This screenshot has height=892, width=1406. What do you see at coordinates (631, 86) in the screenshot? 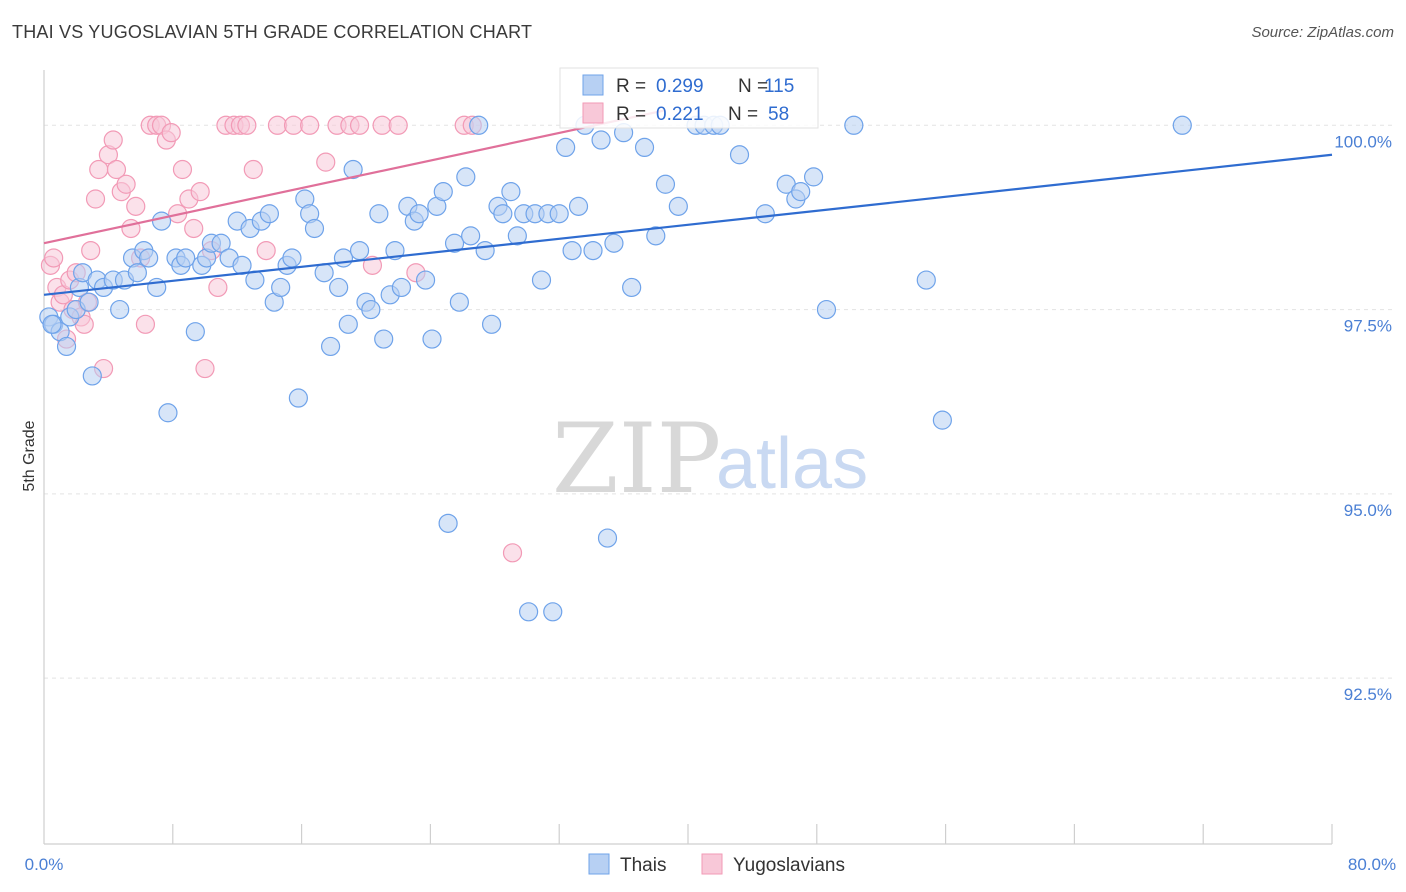
I see `thai-r-label: R =` at bounding box center [631, 86].